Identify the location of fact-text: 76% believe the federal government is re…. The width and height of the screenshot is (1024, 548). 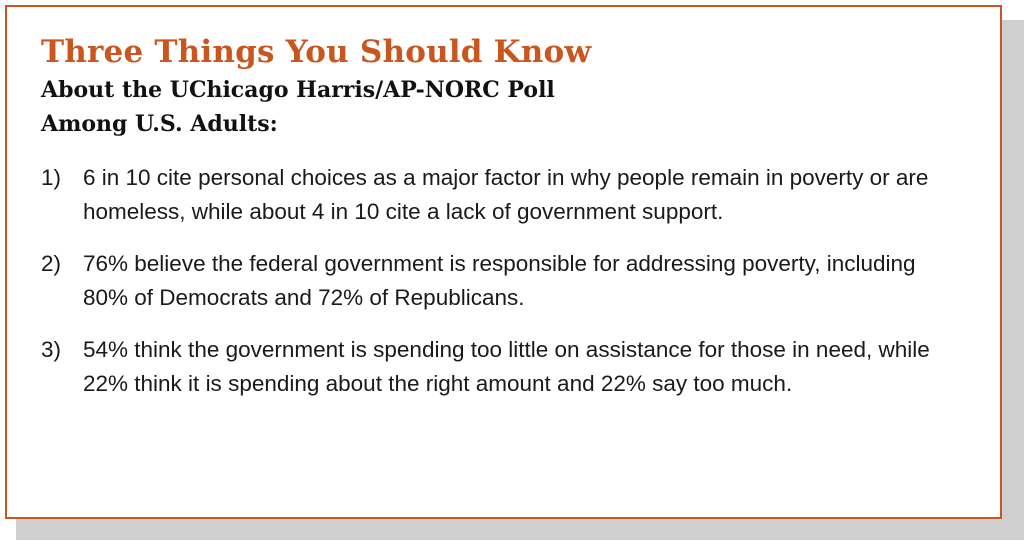
(499, 280).